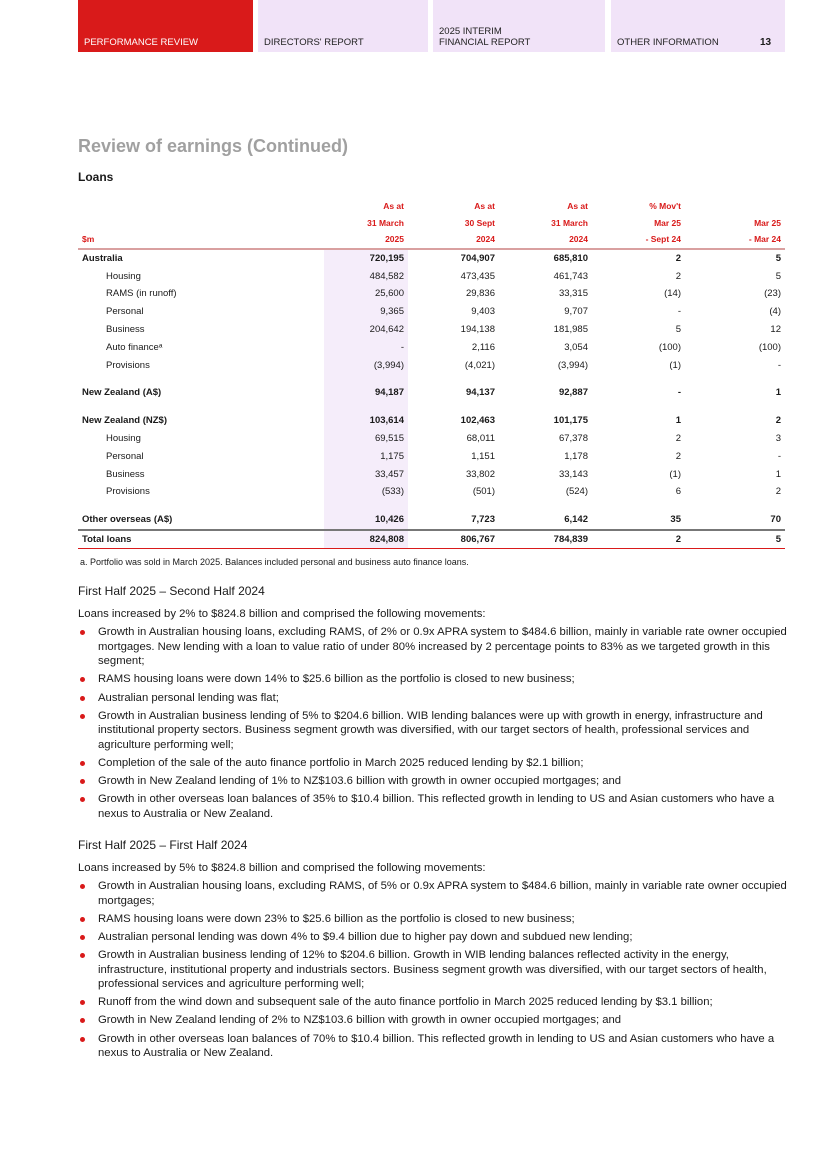 The width and height of the screenshot is (825, 1168). I want to click on table-row: Housing 484,582 473,435 461,743 2 5, so click(431, 276).